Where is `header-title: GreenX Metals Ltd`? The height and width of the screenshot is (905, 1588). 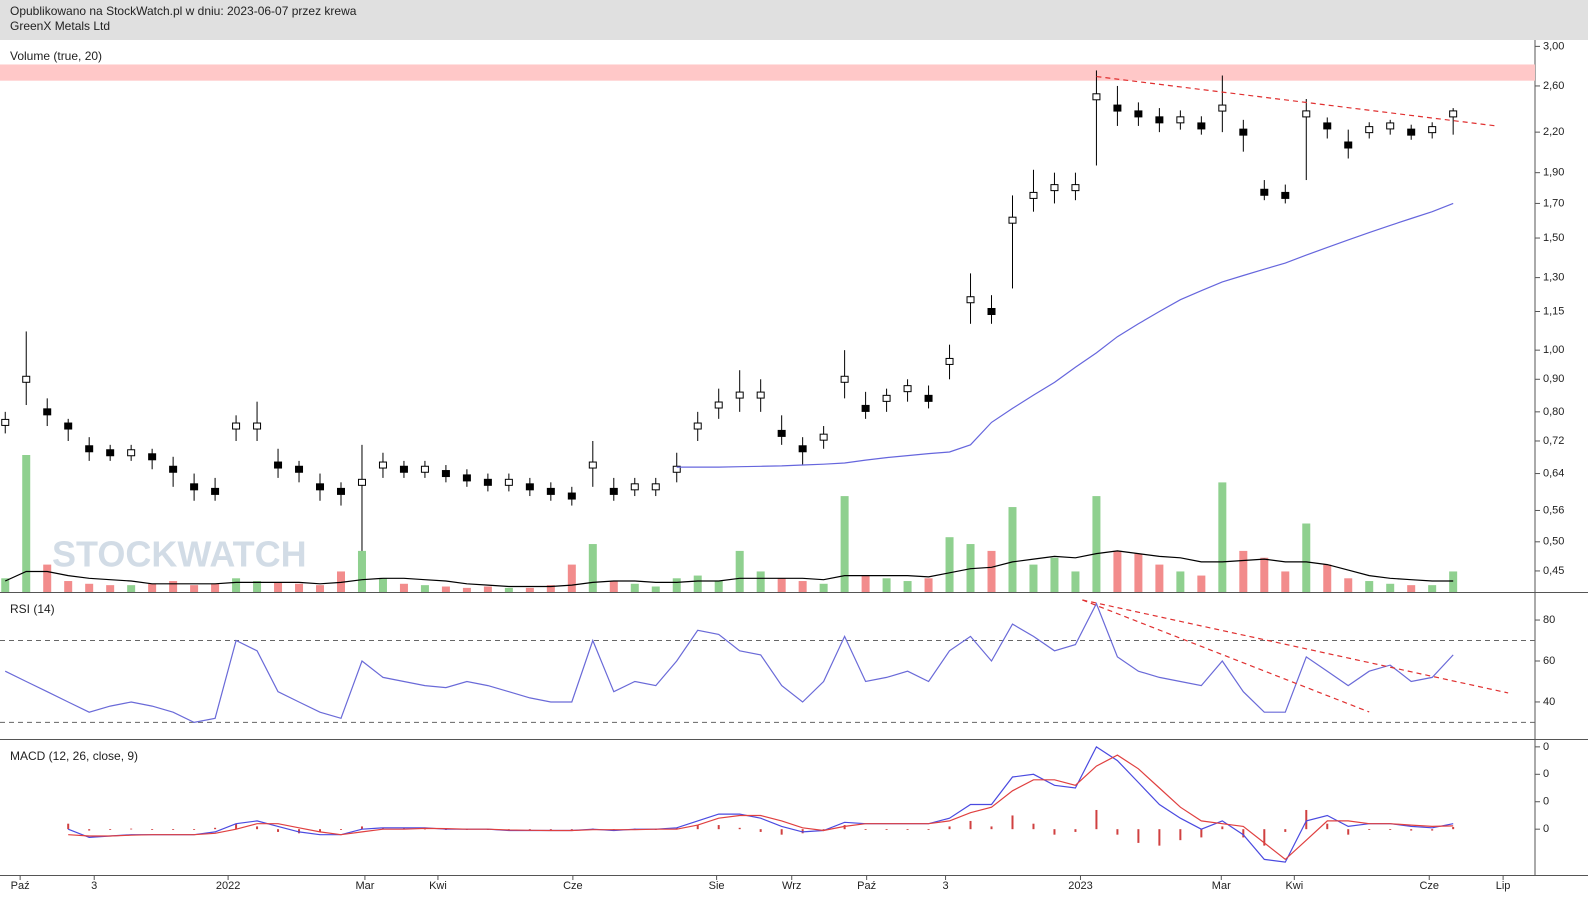
header-title: GreenX Metals Ltd is located at coordinates (60, 26).